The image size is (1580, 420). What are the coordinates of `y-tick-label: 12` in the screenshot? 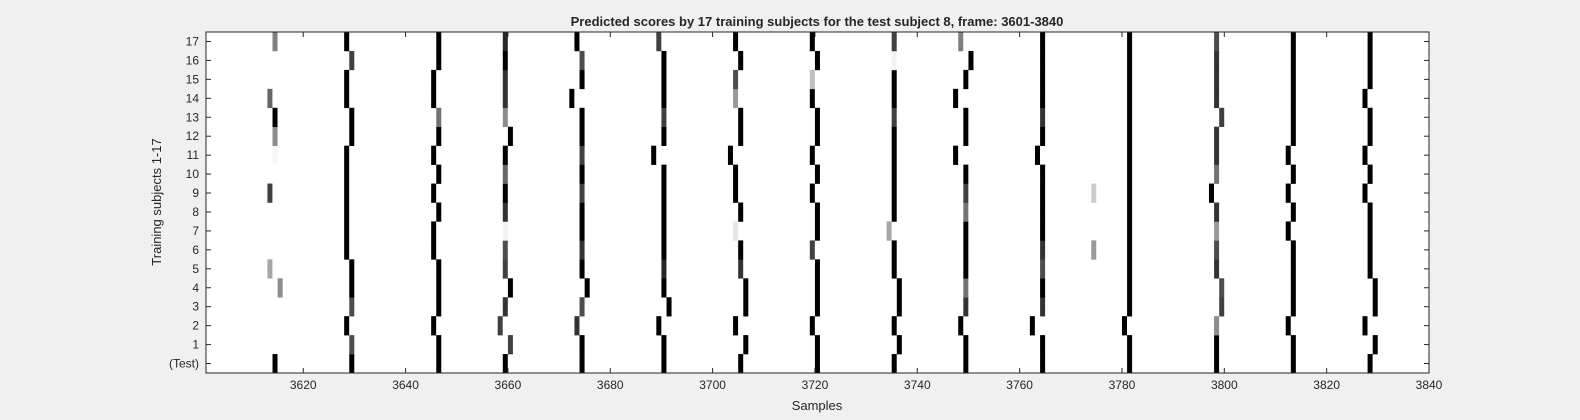 It's located at (193, 136).